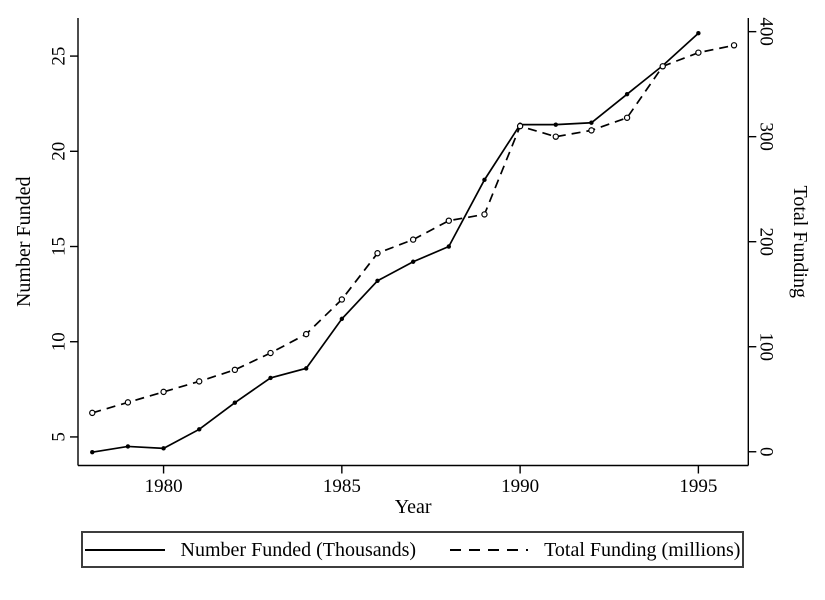  Describe the element at coordinates (59, 437) in the screenshot. I see `y-left-tick-label: 5` at that location.